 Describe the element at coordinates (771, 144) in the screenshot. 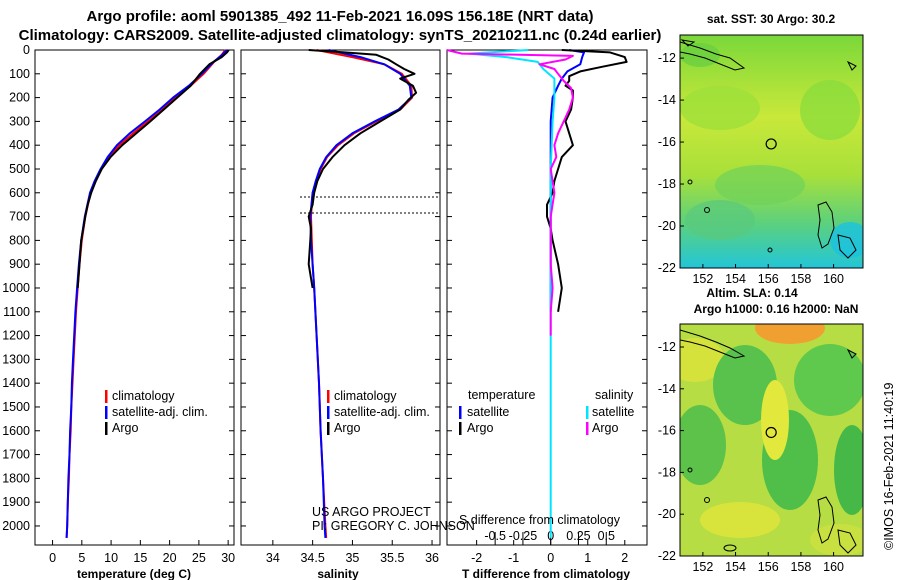

I see `argo-position-marker` at that location.